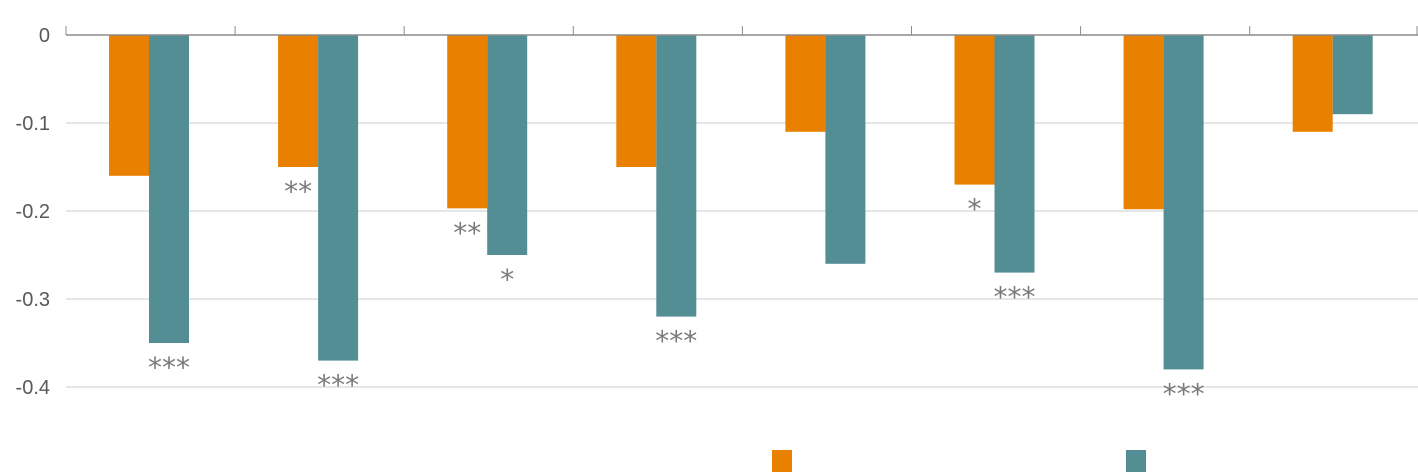 Image resolution: width=1418 pixels, height=472 pixels. I want to click on significance-label-series2-group4: ***, so click(676, 341).